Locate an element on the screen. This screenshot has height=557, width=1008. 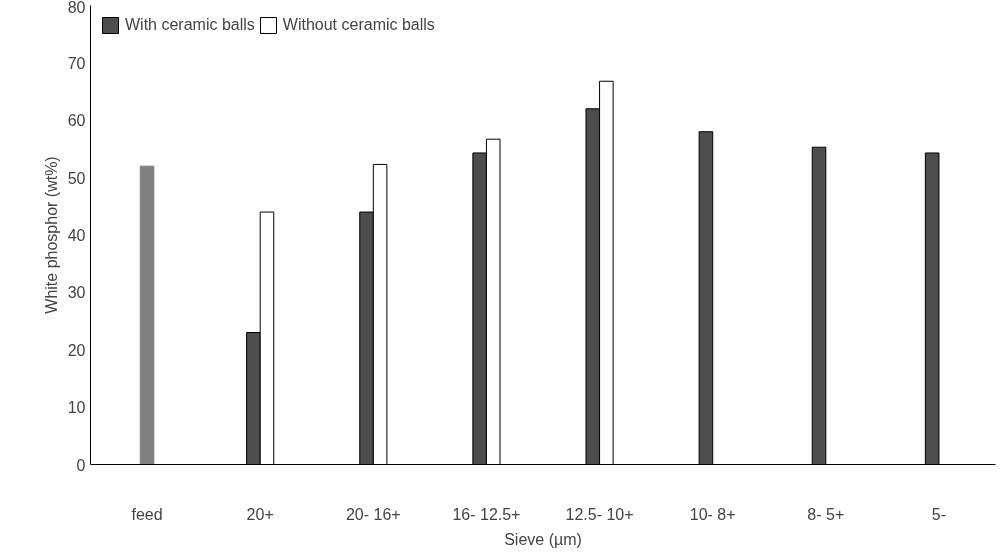
x-tick-label: 10- 8+ is located at coordinates (712, 514).